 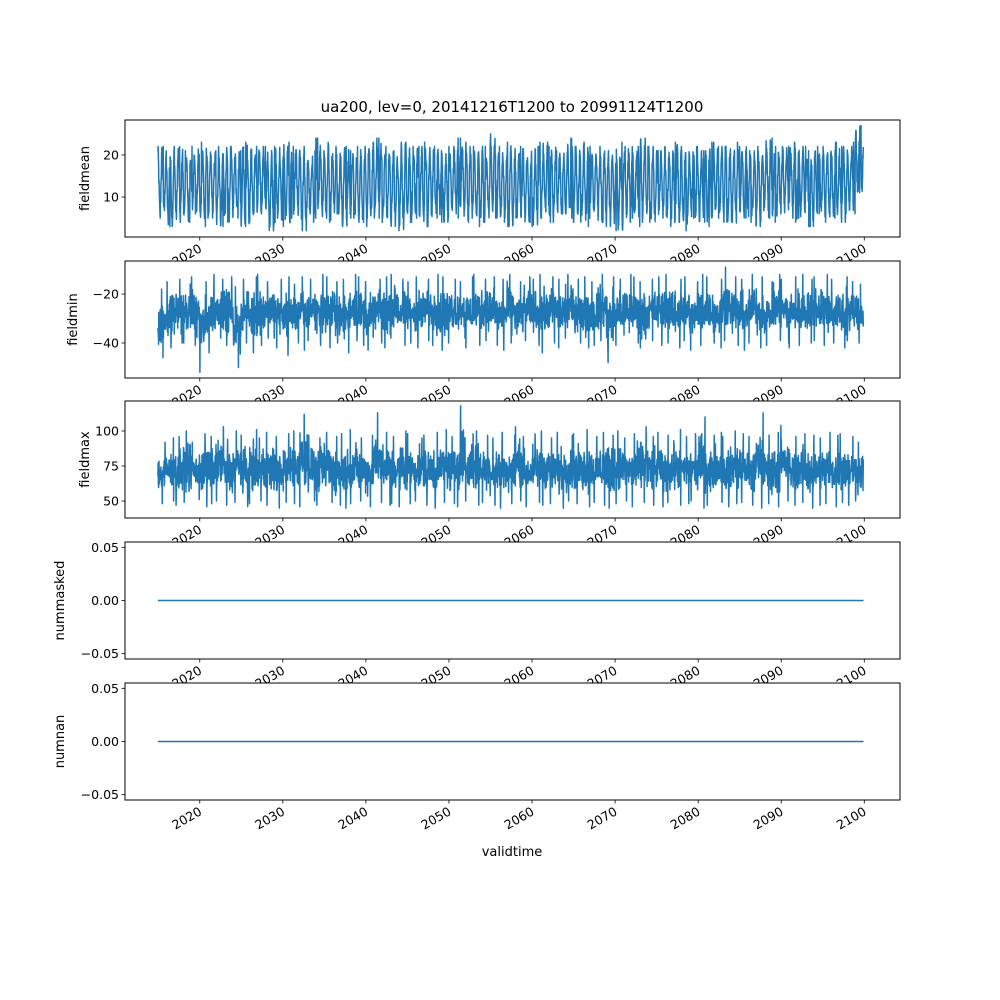 I want to click on y-tick-label: 20, so click(x=111, y=154).